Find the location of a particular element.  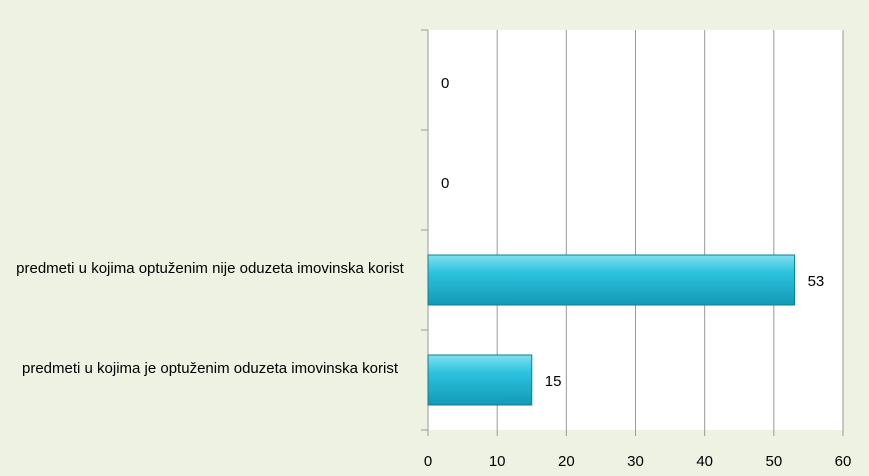

x-tick-label: 40 is located at coordinates (704, 461).